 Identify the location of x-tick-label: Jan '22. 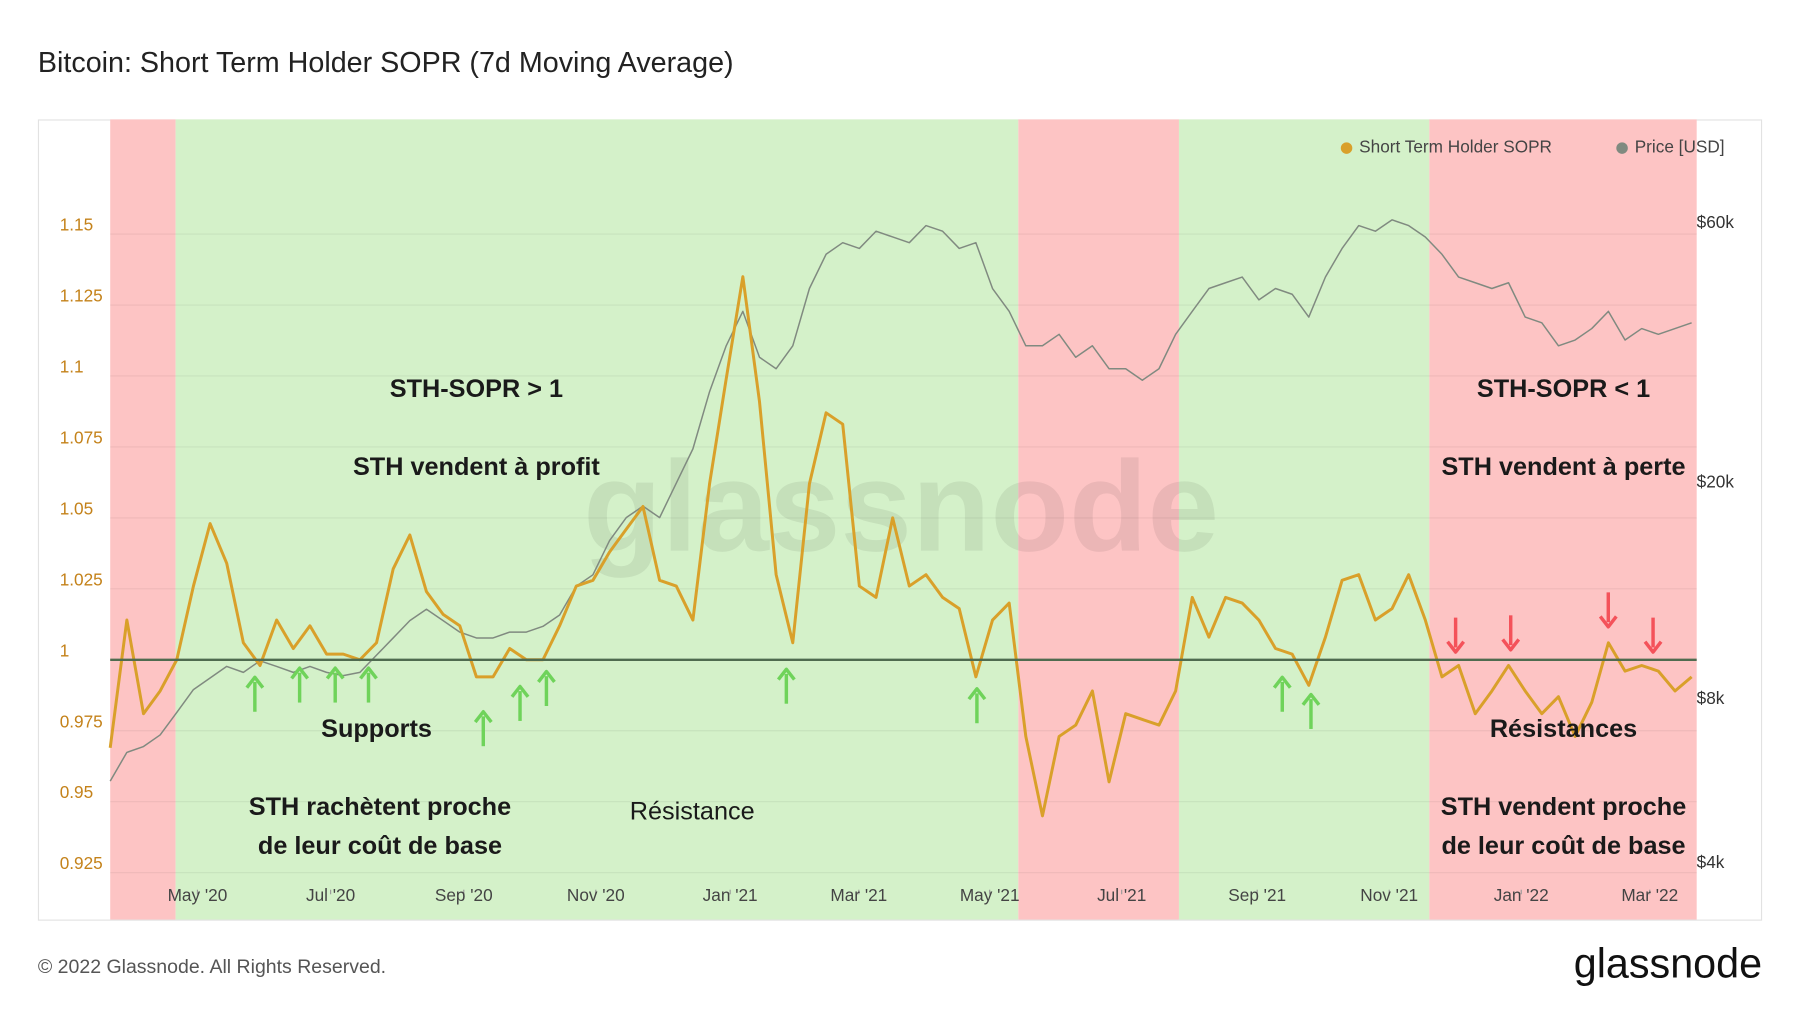
(1521, 895).